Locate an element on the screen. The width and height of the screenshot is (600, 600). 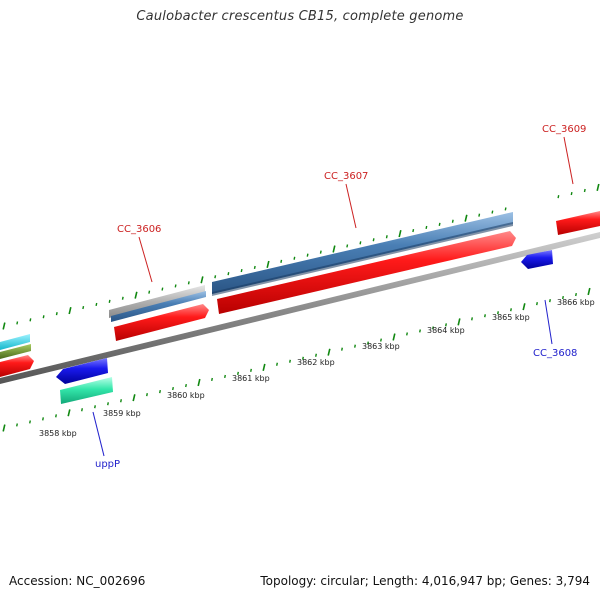
ruler-label-3863: 3863 kbp is located at coordinates (381, 346).